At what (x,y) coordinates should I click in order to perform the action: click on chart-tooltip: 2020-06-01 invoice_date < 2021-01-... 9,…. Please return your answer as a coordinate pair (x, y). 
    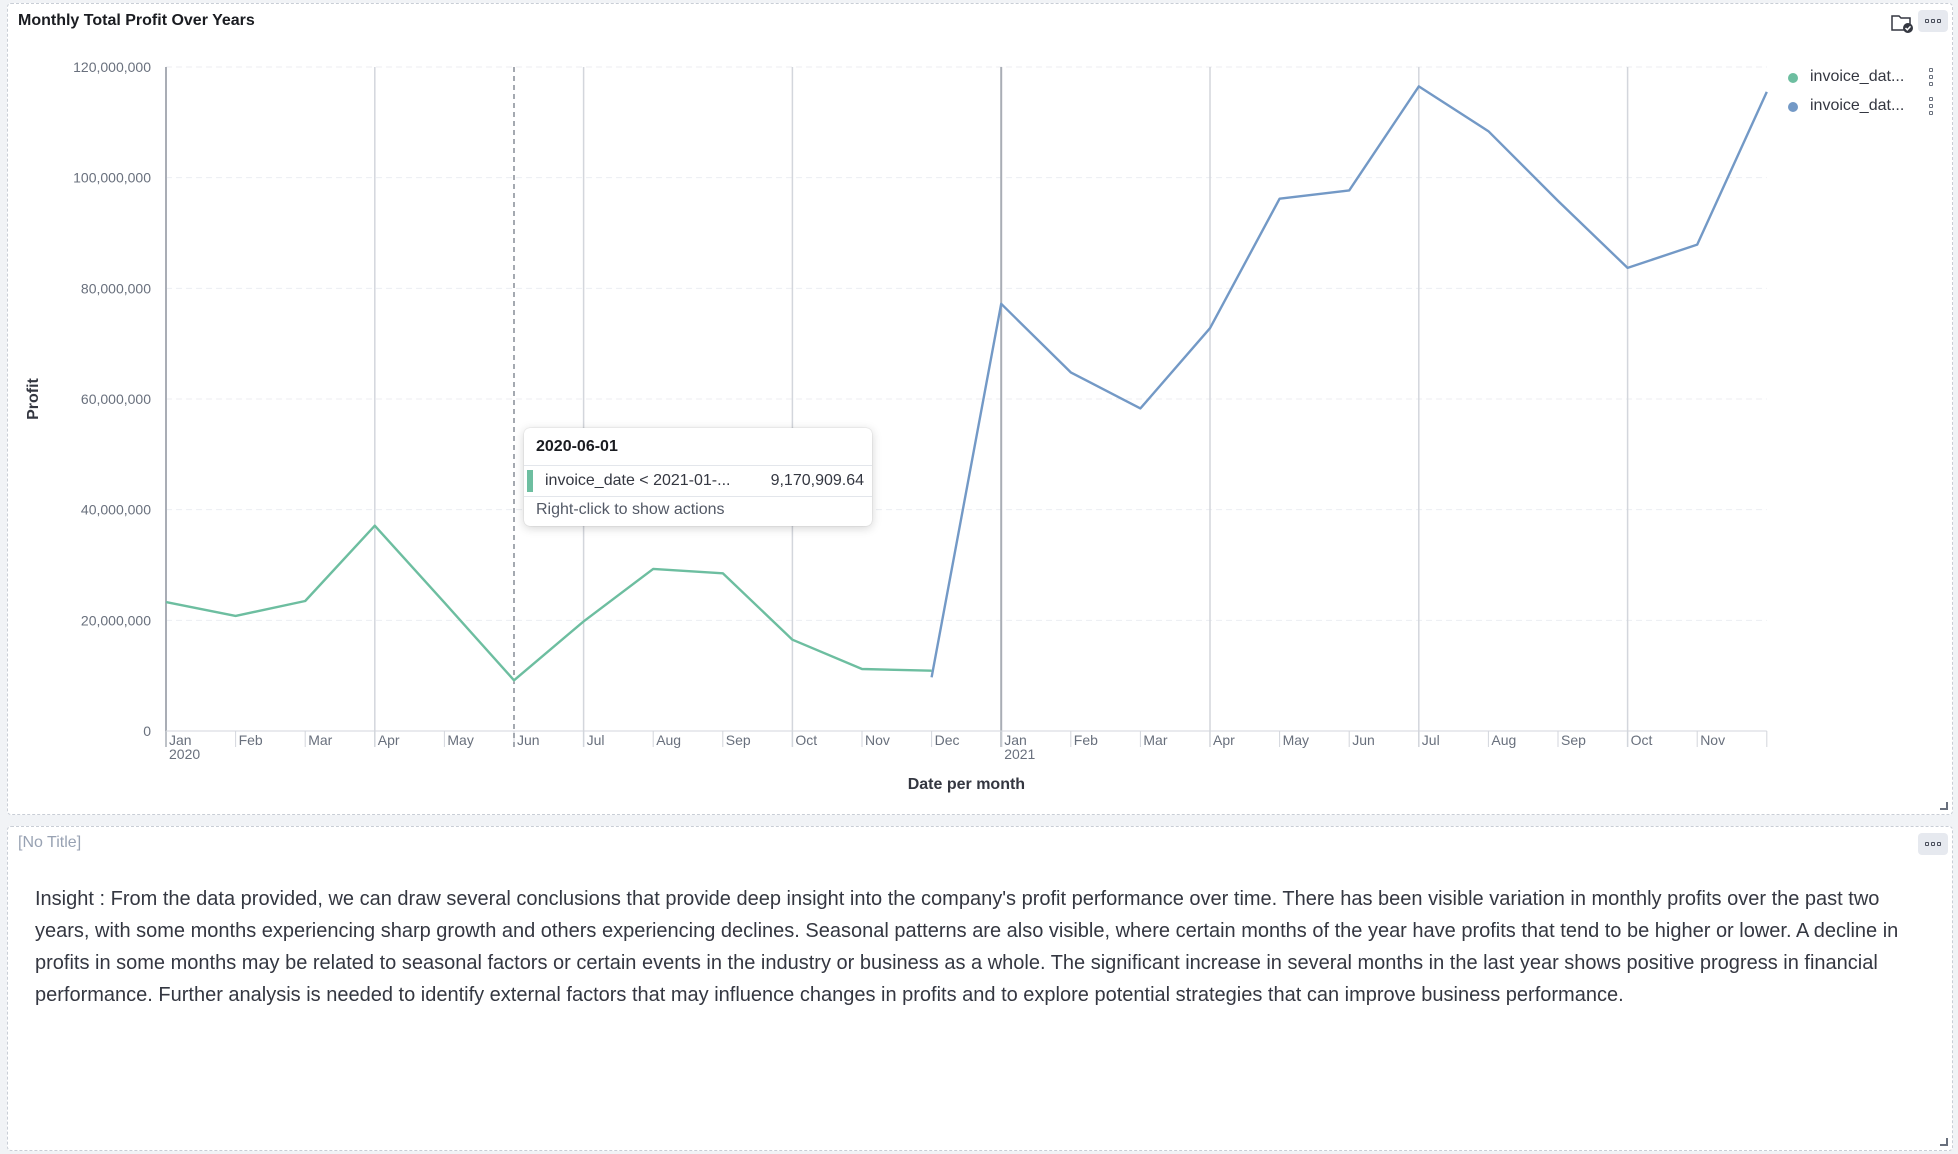
    Looking at the image, I should click on (698, 477).